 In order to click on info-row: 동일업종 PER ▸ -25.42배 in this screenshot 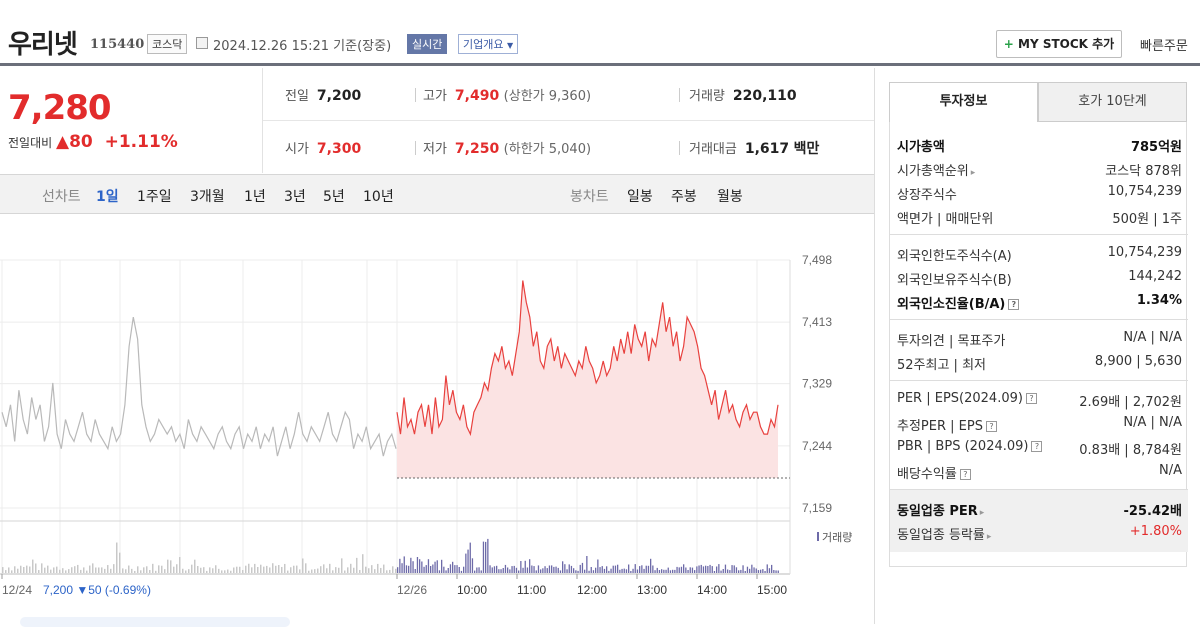, I will do `click(1039, 508)`.